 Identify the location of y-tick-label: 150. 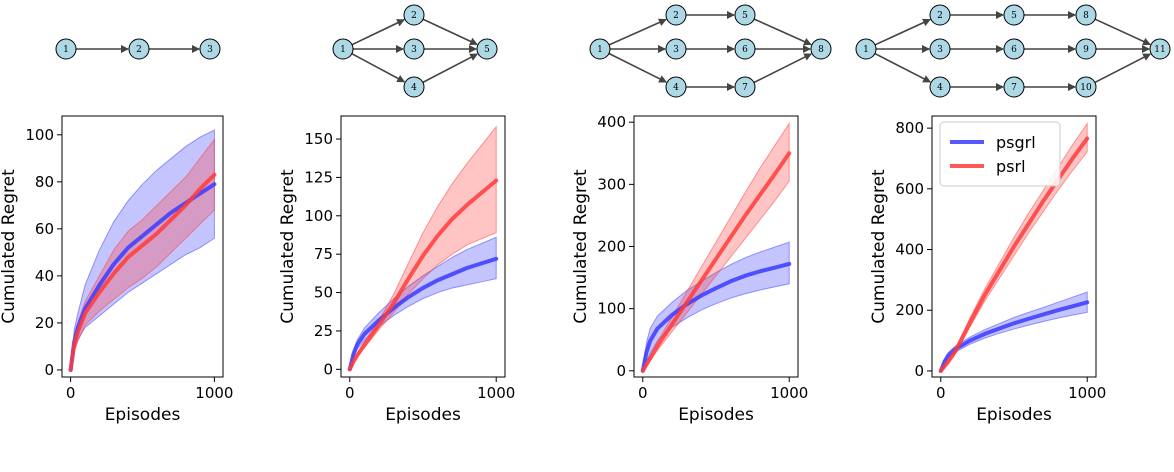
(318, 139).